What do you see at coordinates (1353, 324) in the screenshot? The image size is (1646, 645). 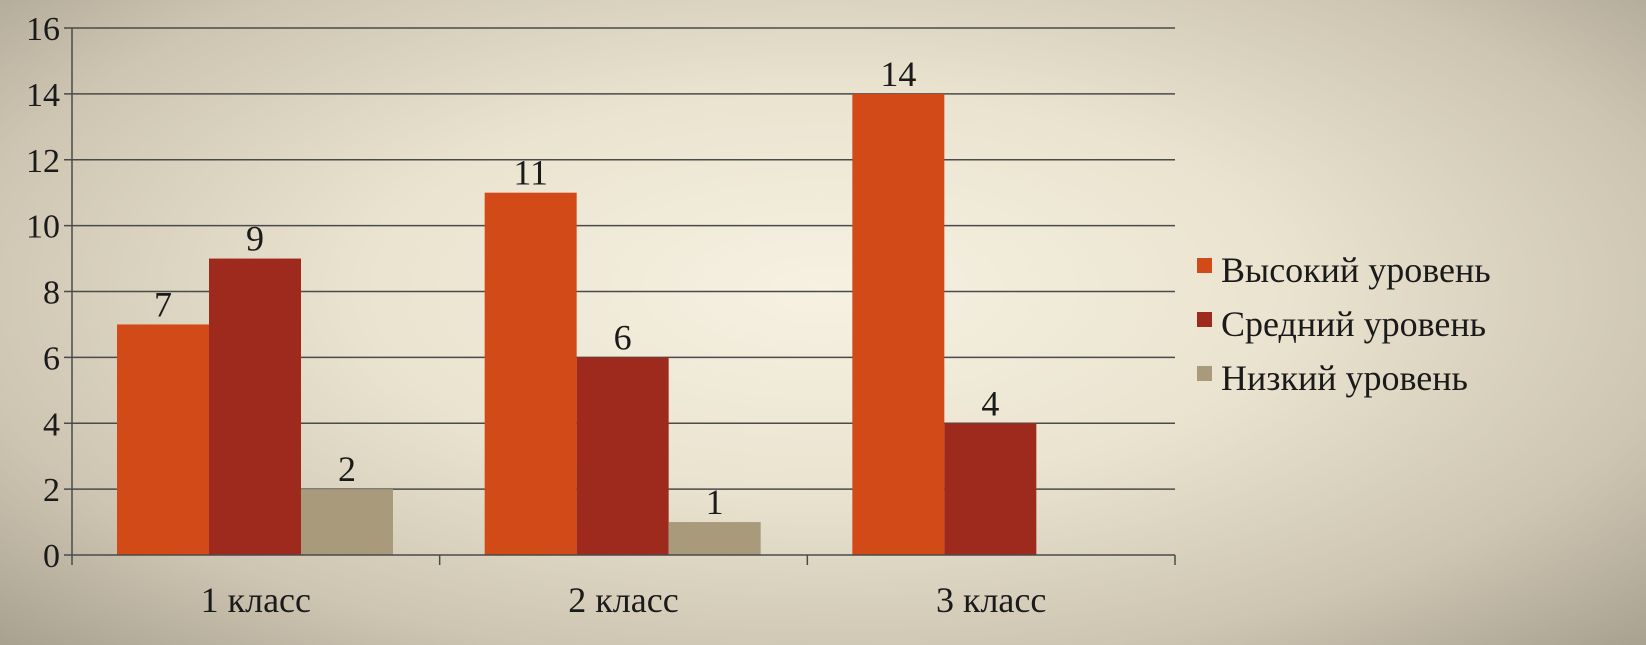 I see `legend-label: Средний уровень` at bounding box center [1353, 324].